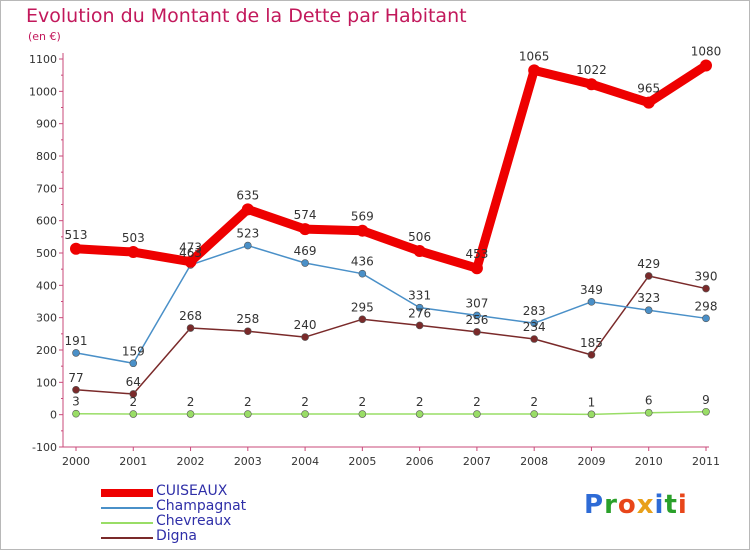  Describe the element at coordinates (648, 89) in the screenshot. I see `data-label-cuiseaux: 965` at that location.